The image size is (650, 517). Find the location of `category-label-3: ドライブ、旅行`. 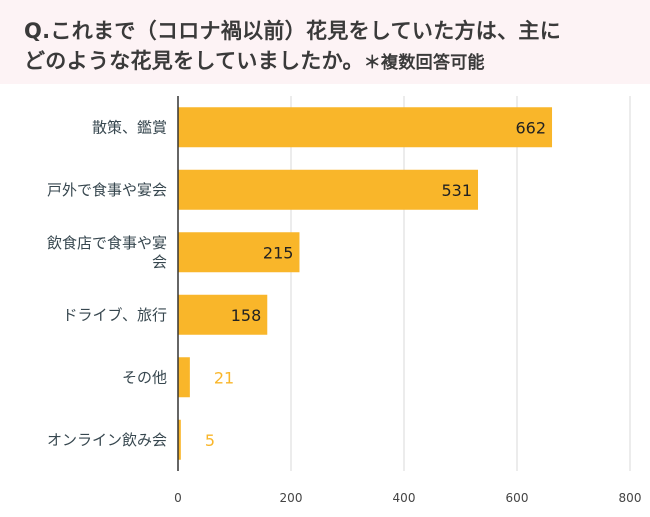

category-label-3: ドライブ、旅行 is located at coordinates (114, 315).